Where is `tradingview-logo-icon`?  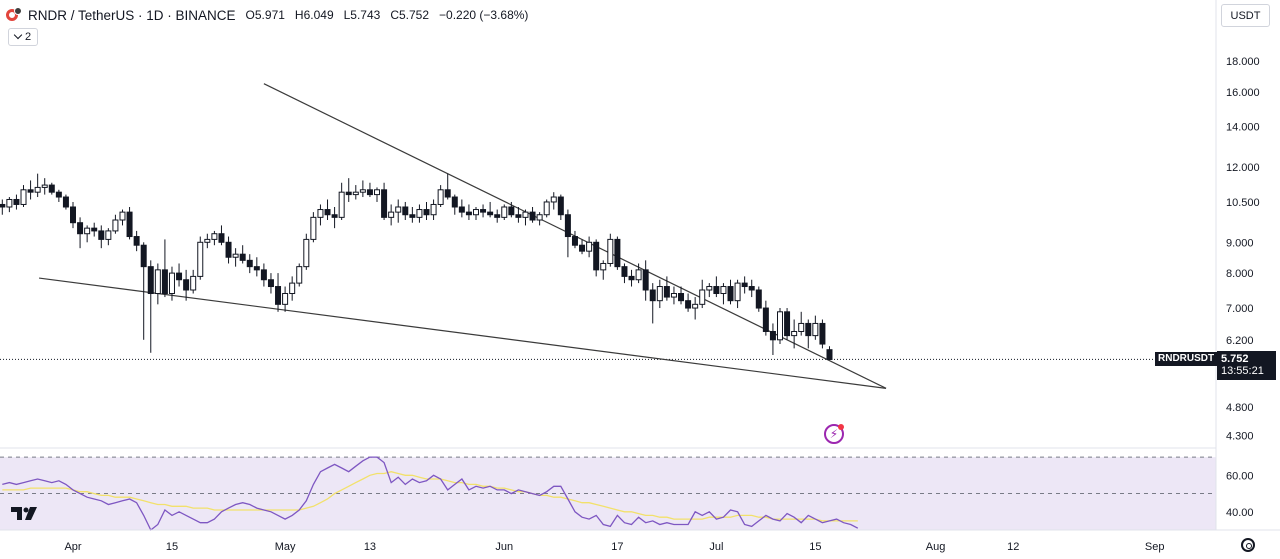 tradingview-logo-icon is located at coordinates (25, 513).